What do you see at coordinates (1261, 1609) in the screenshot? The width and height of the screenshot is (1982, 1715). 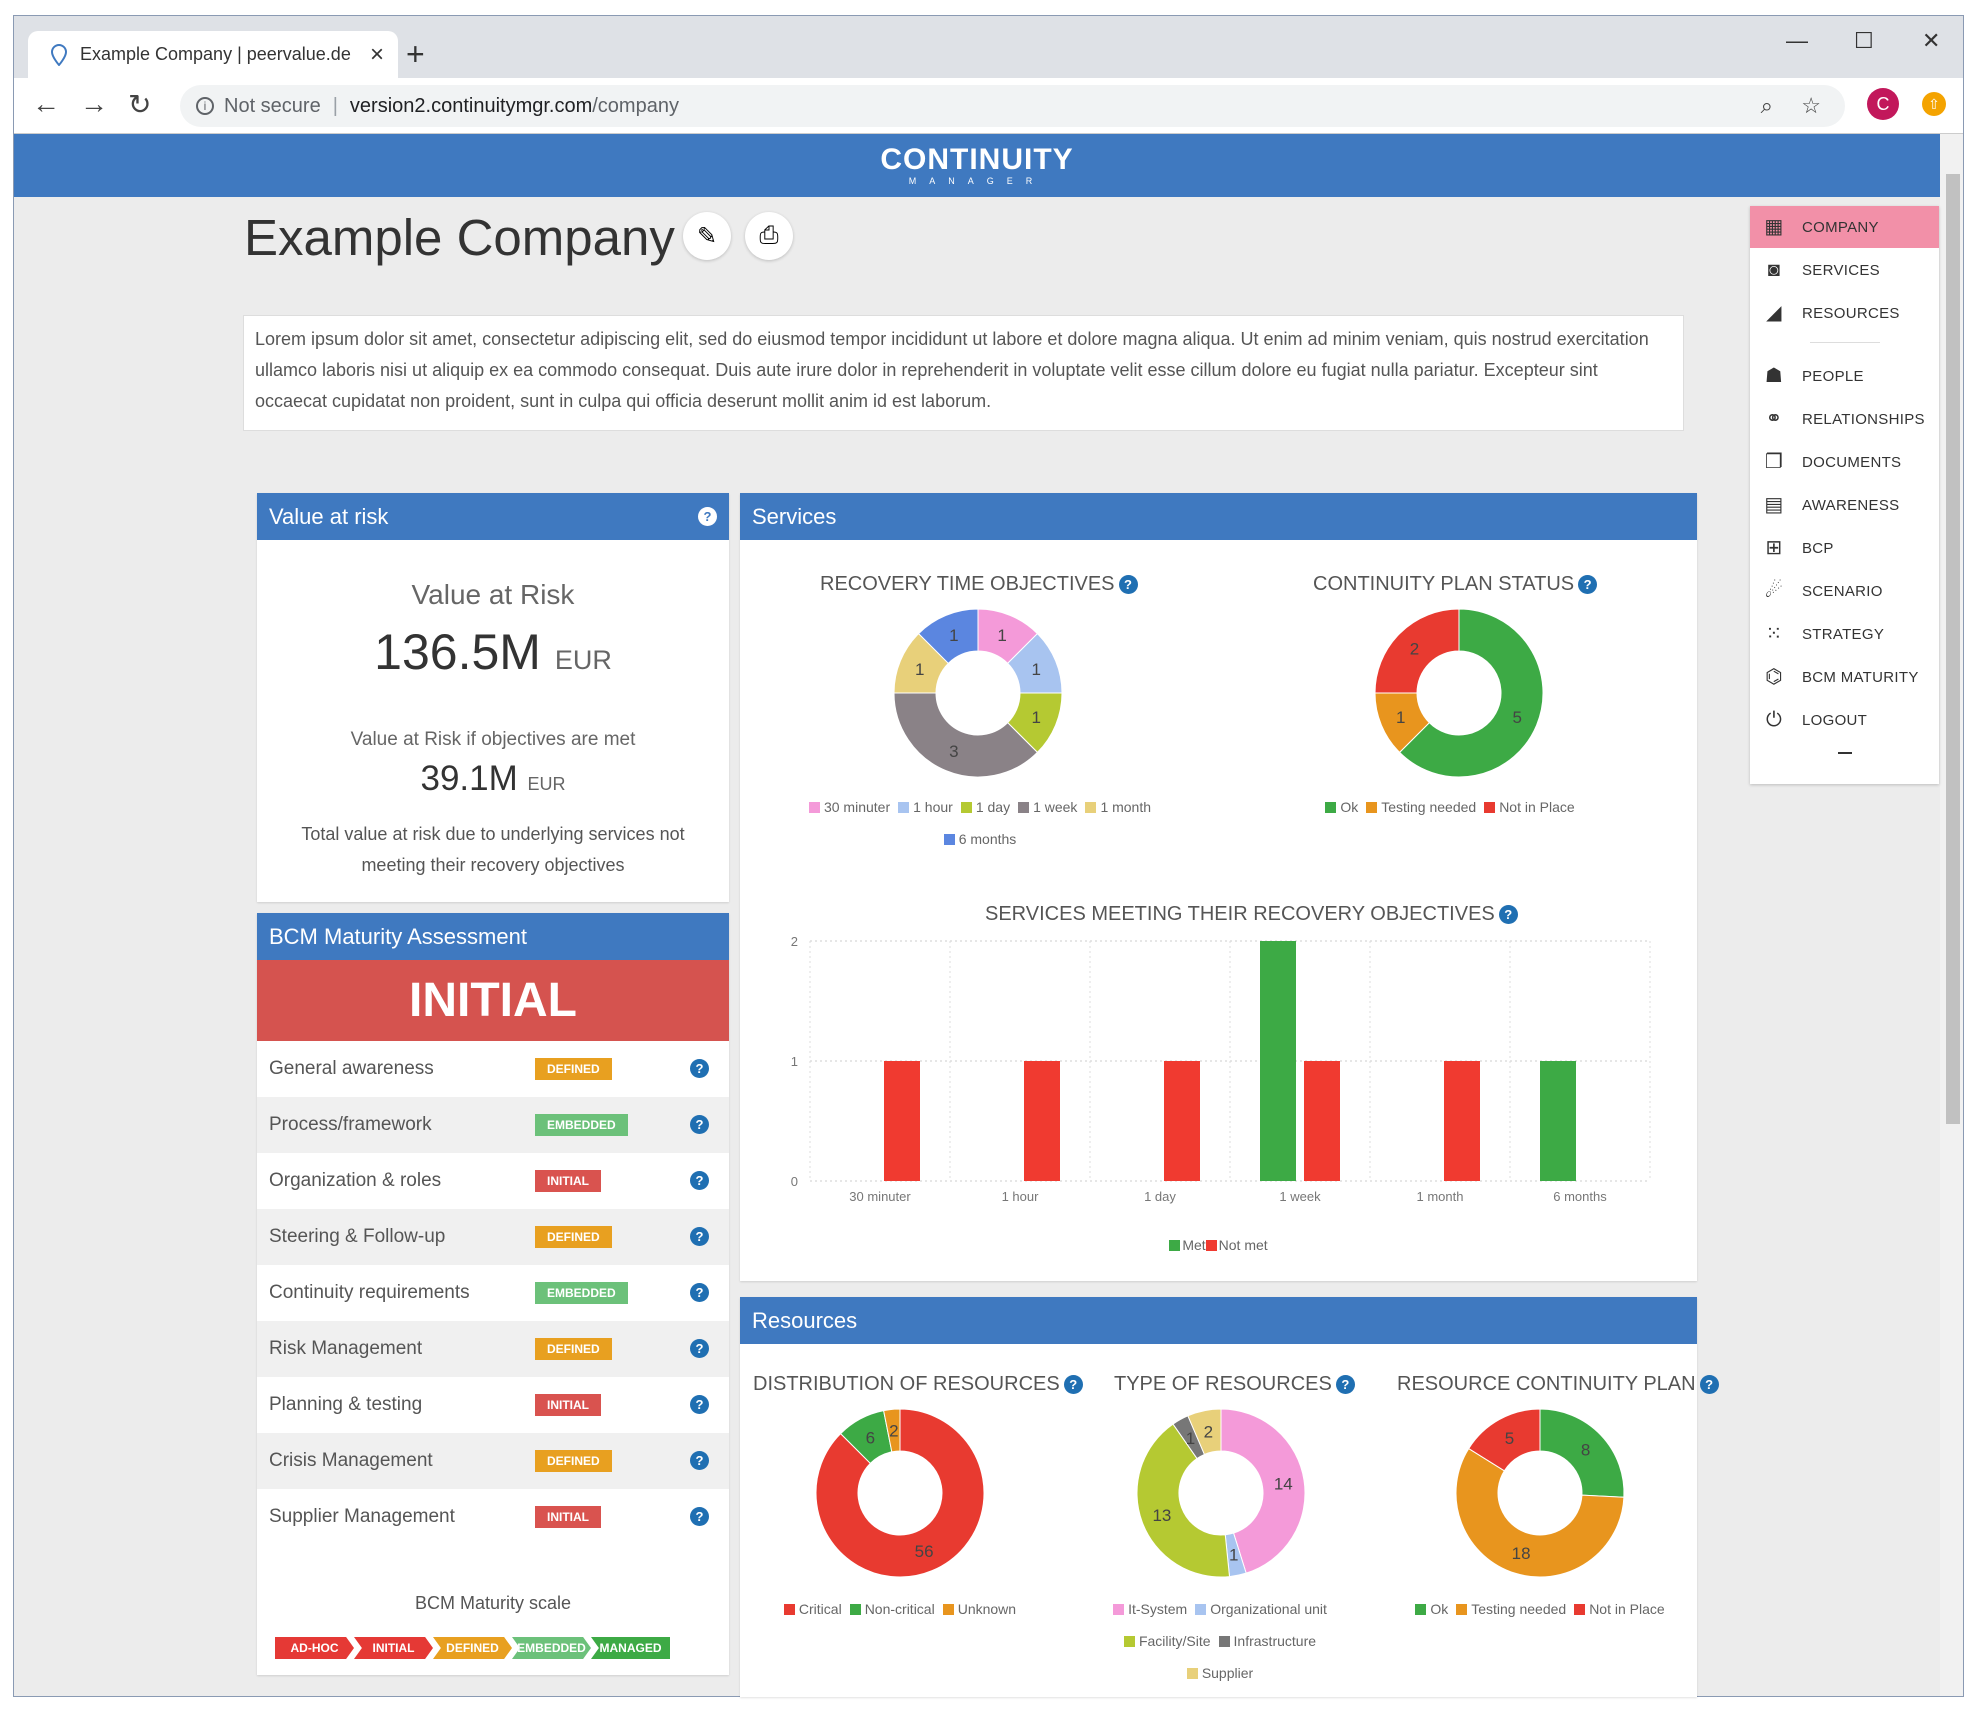 I see `legend-item: Organizational unit` at bounding box center [1261, 1609].